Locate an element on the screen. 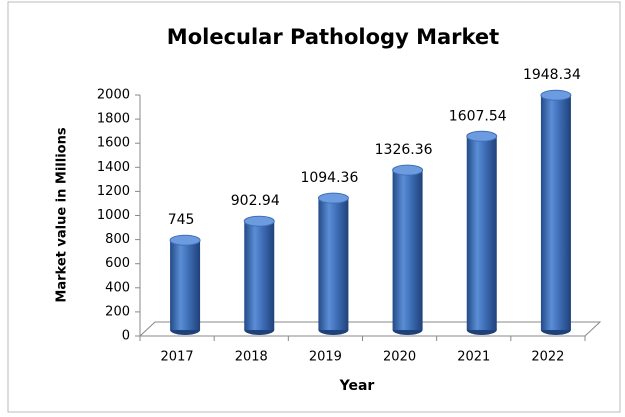 The image size is (625, 417). x-tick-label: 2018 is located at coordinates (251, 357).